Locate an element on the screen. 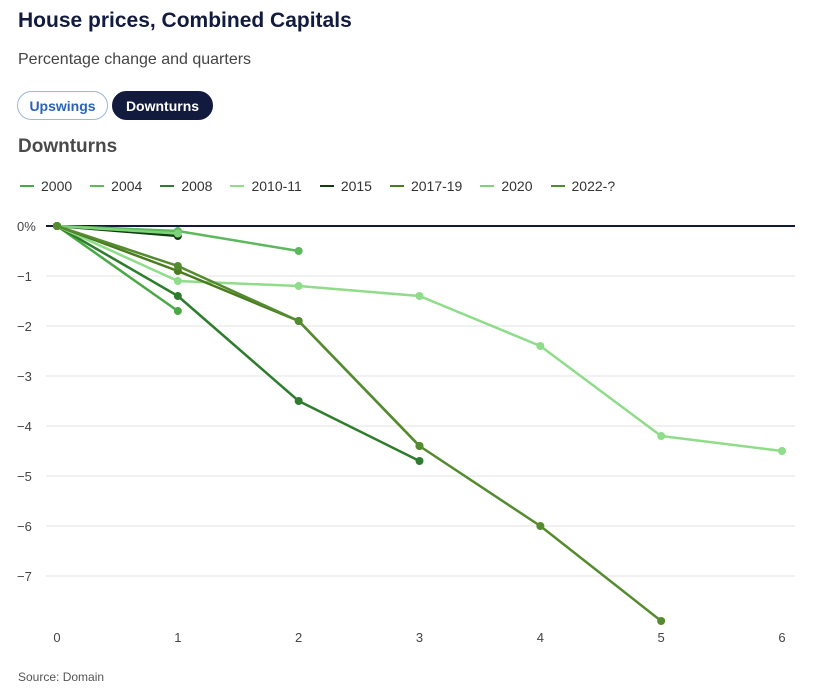  chart-subtitle: Percentage change and quarters is located at coordinates (135, 59).